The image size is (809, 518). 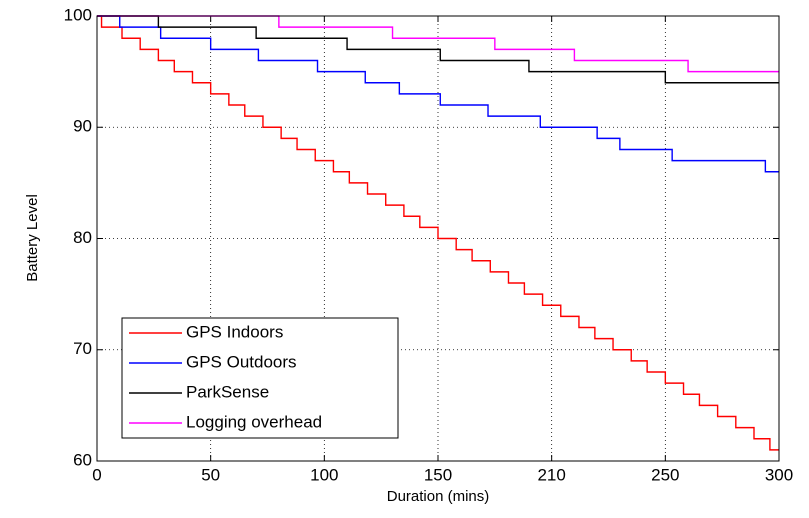 I want to click on y-tick-label: 70, so click(x=82, y=348).